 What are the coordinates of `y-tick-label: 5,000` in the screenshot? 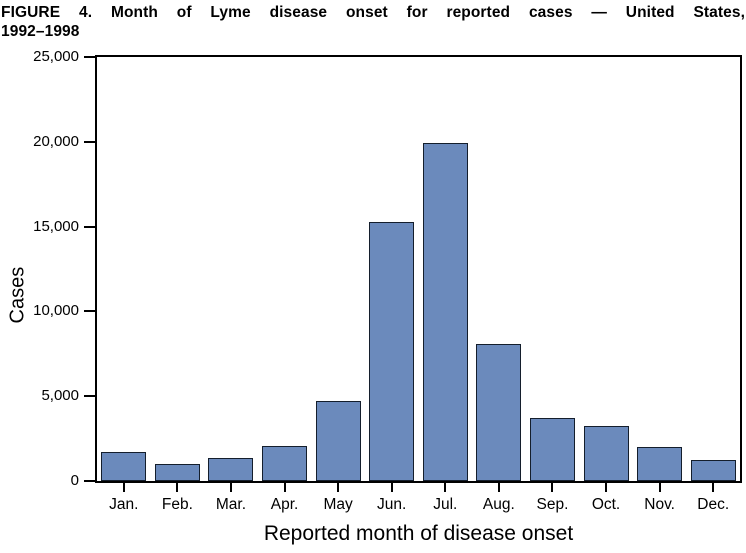 It's located at (60, 396).